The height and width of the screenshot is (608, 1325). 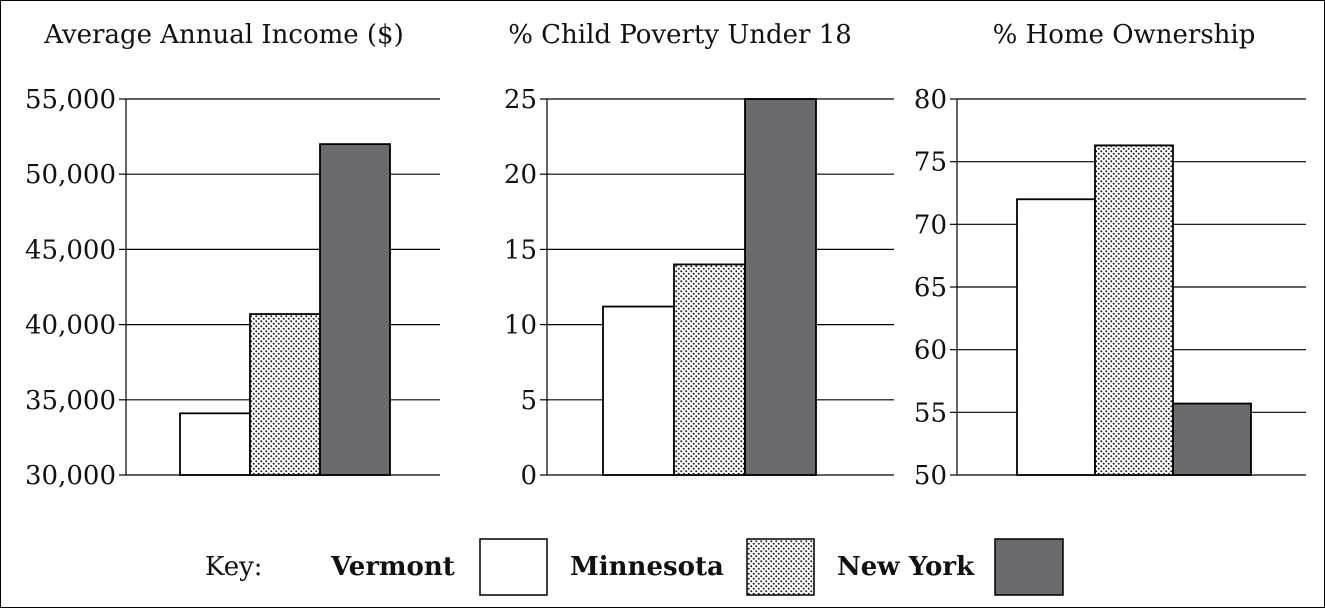 I want to click on y-tick-label: 45,000, so click(x=70, y=250).